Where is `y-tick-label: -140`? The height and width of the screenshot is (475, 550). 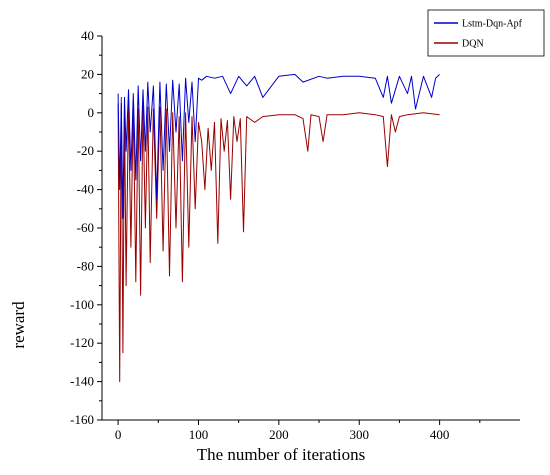 y-tick-label: -140 is located at coordinates (82, 381).